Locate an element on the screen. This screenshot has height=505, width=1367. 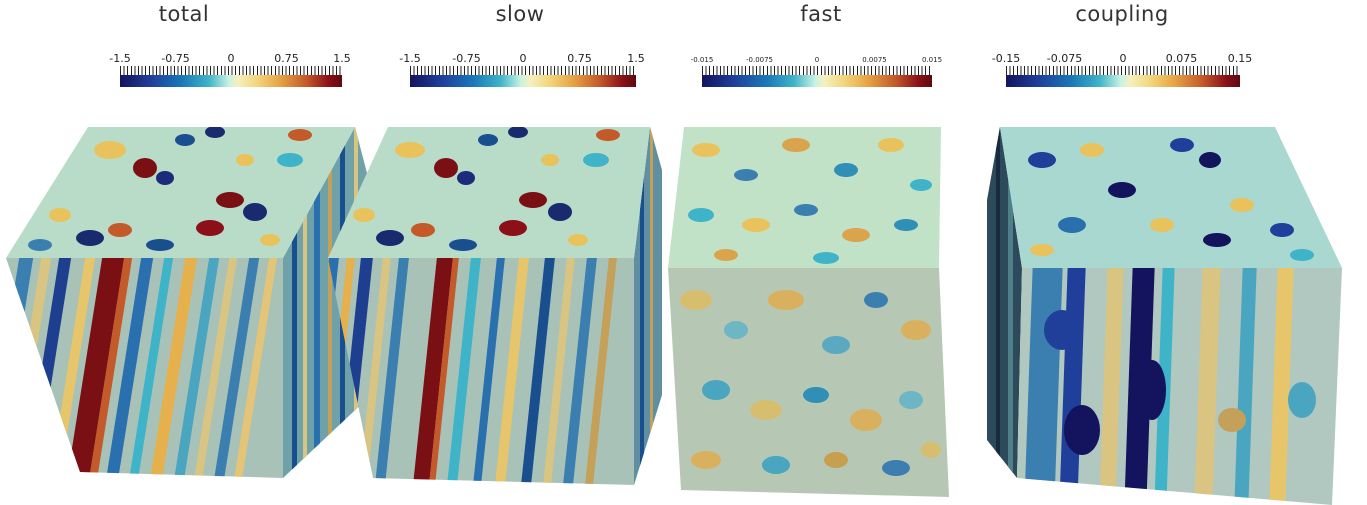
tick-label: -0.015 is located at coordinates (702, 60).